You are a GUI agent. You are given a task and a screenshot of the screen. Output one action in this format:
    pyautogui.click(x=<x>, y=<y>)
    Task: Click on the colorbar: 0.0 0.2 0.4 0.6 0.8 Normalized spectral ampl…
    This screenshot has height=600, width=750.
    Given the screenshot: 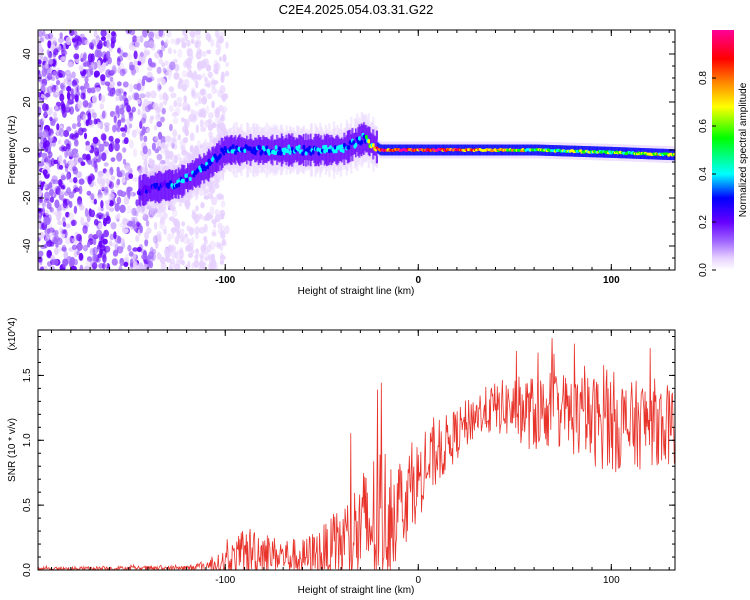 What is the action you would take?
    pyautogui.click(x=723, y=153)
    